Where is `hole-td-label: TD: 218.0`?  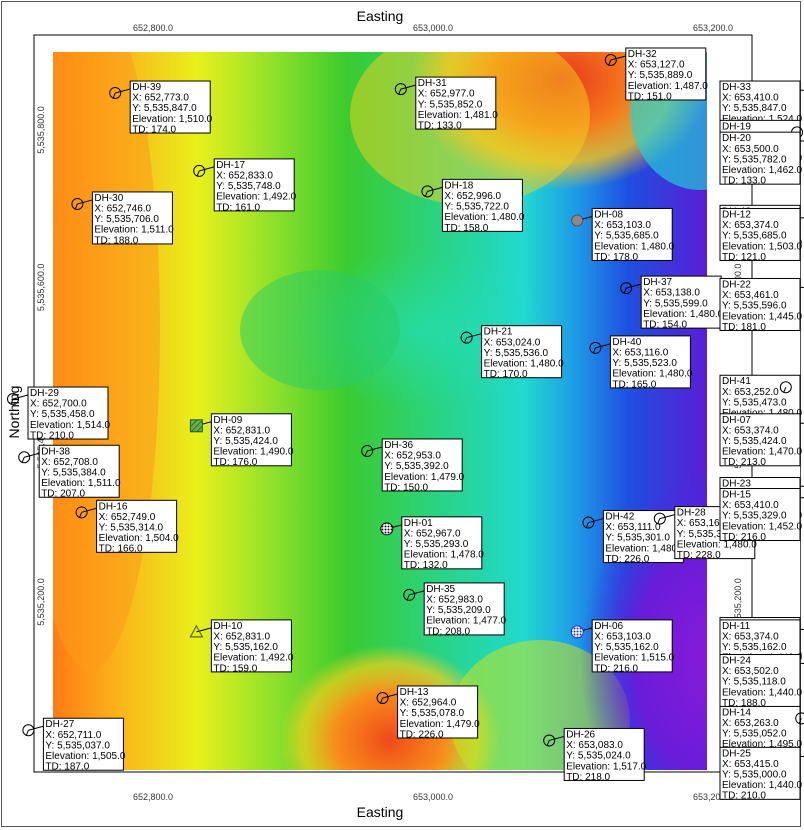
hole-td-label: TD: 218.0 is located at coordinates (588, 777).